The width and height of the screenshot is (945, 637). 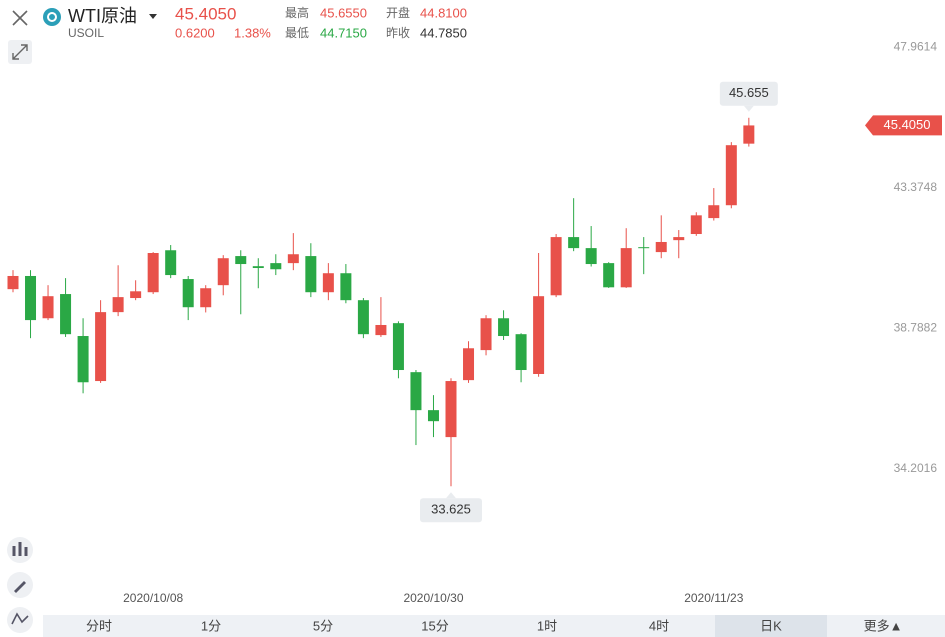 I want to click on min-annotation-box, so click(x=451, y=510).